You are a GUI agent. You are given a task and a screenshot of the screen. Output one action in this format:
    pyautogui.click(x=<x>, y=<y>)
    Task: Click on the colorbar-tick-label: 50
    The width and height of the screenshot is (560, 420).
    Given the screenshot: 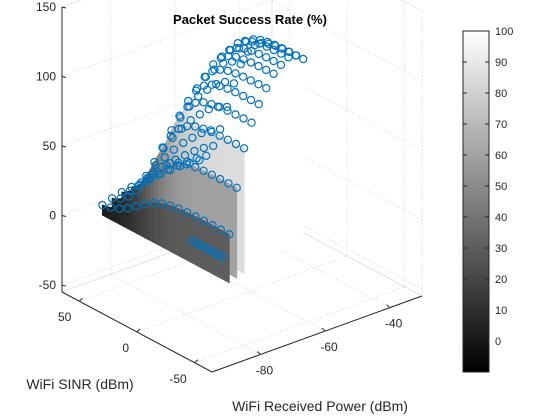 What is the action you would take?
    pyautogui.click(x=501, y=187)
    